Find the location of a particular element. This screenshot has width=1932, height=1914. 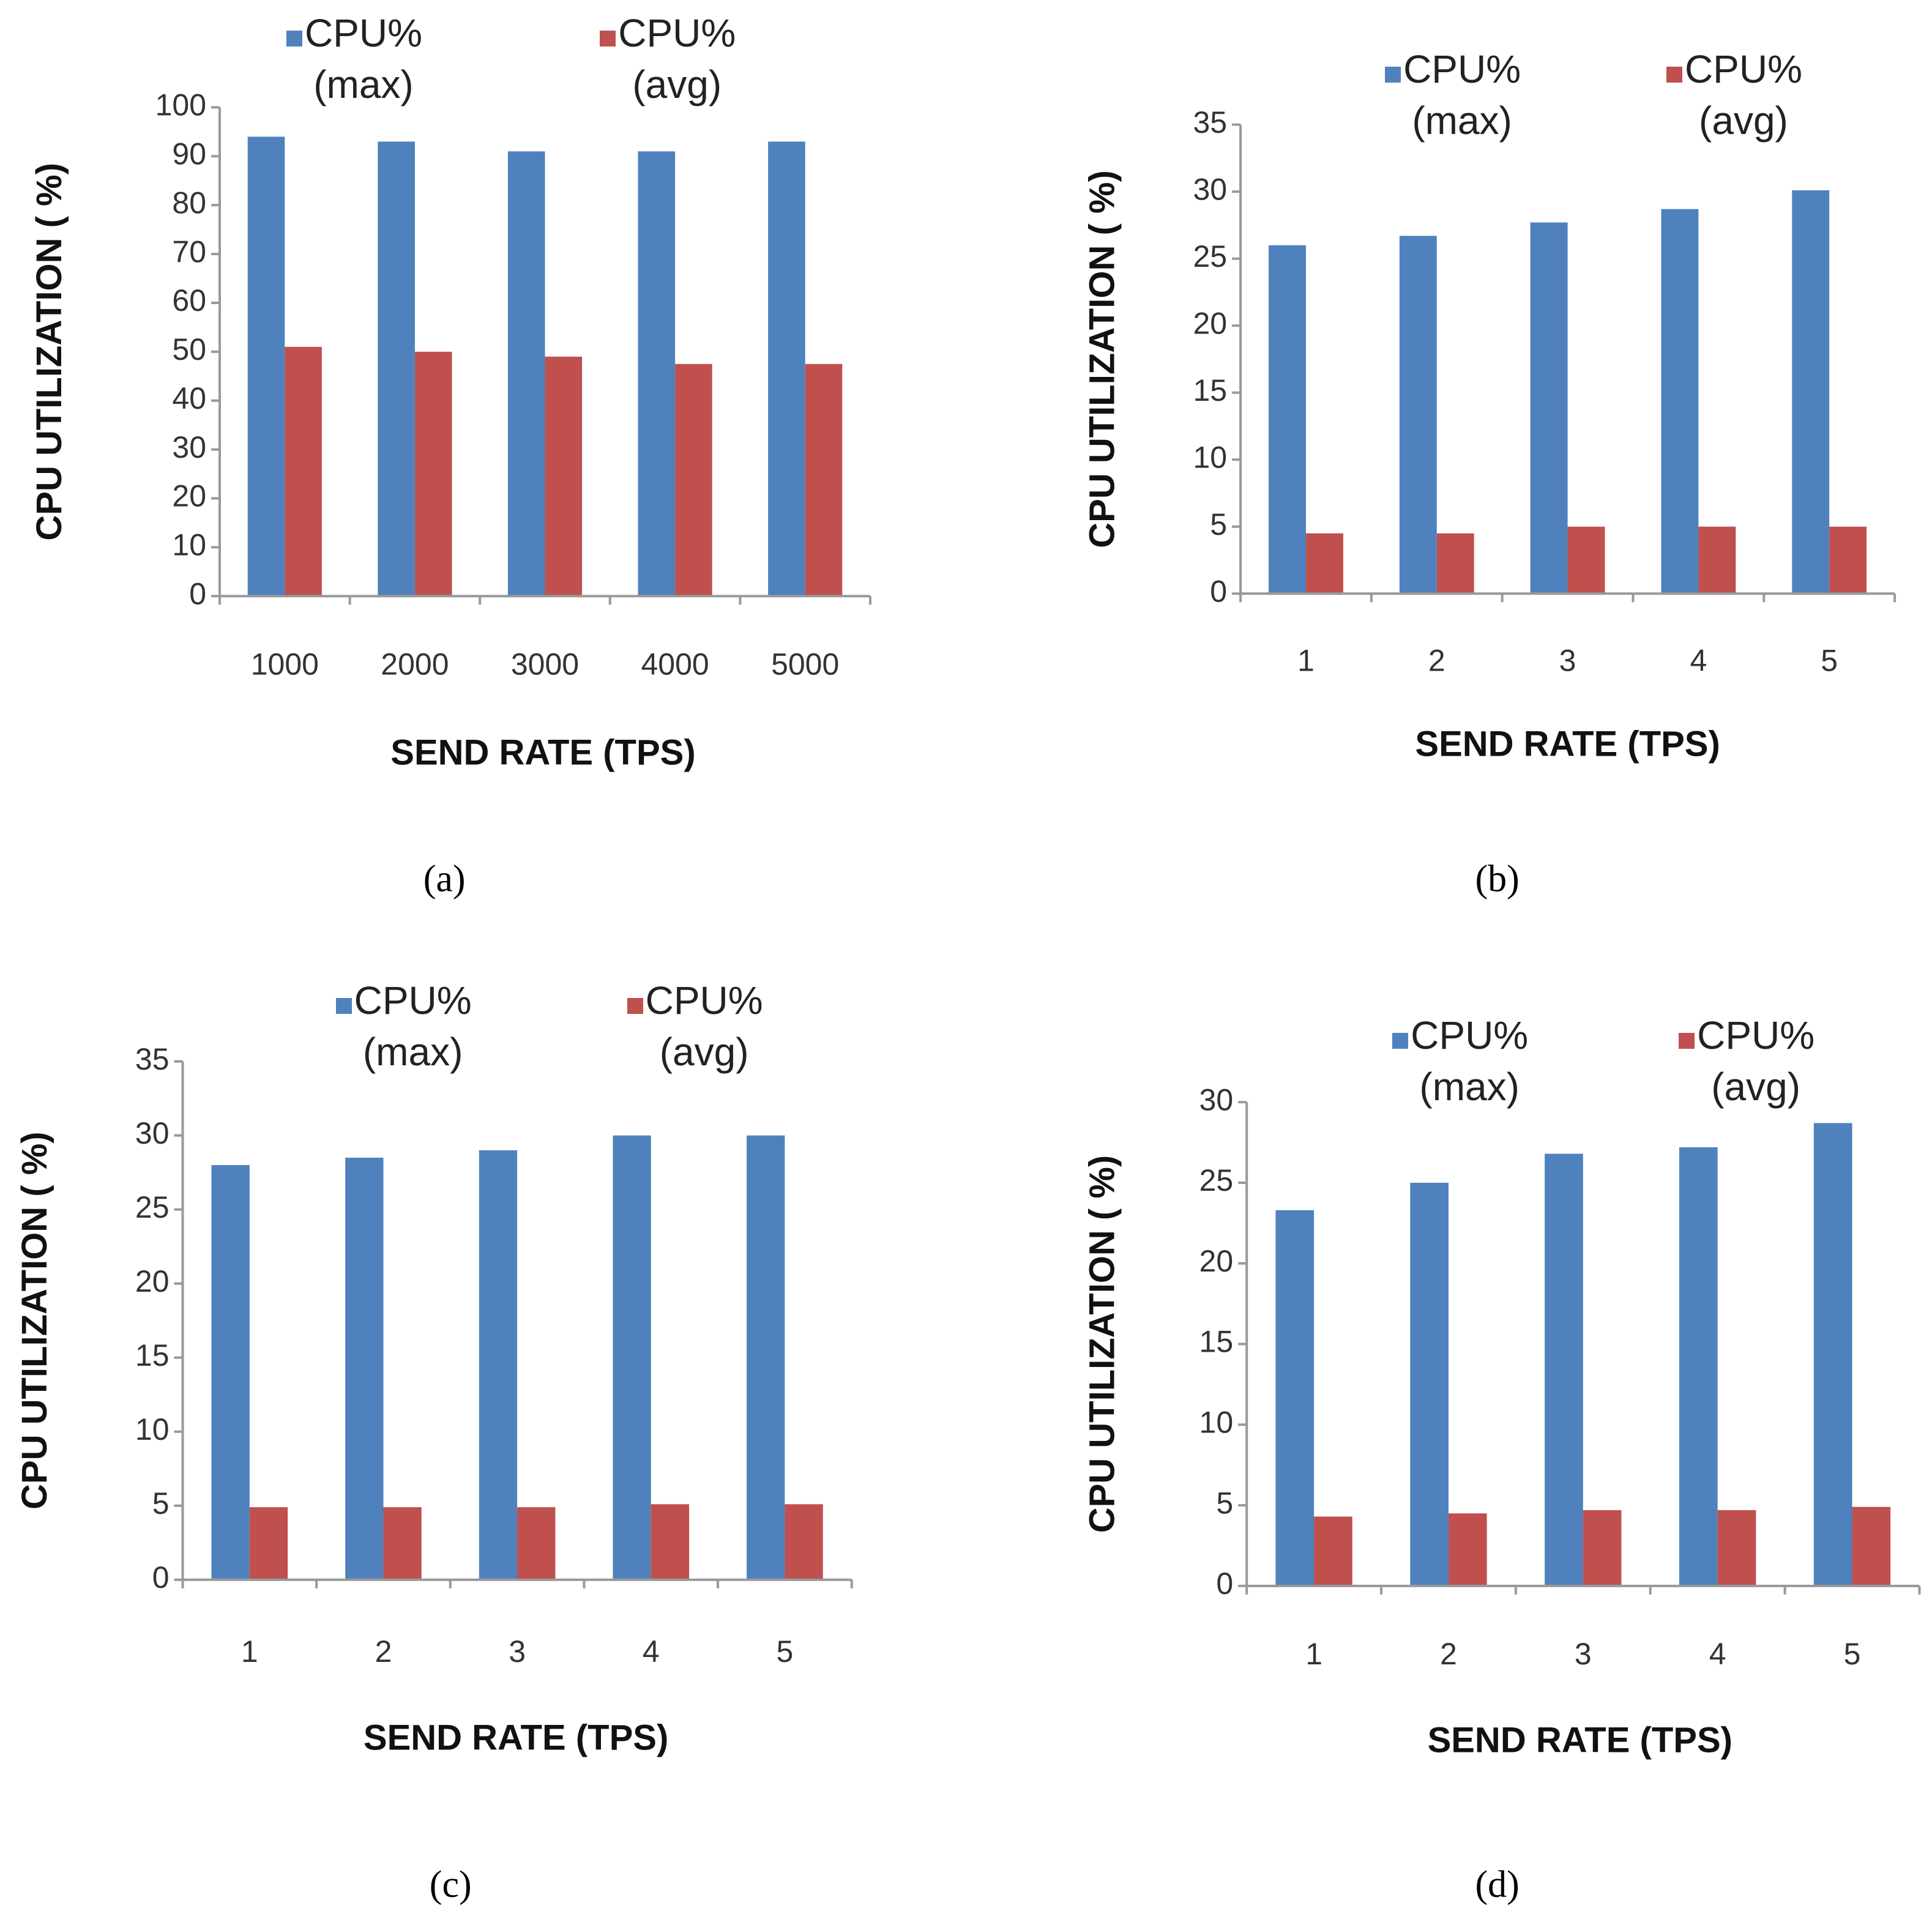

x-tick-label: 5000 is located at coordinates (805, 664).